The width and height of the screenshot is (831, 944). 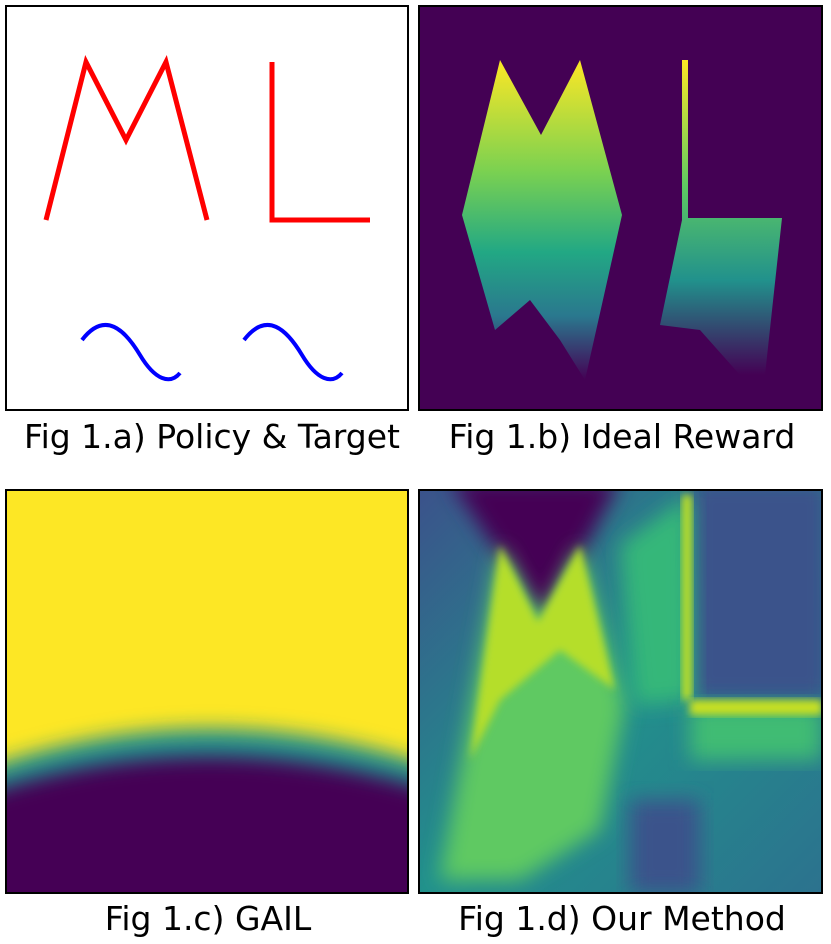 What do you see at coordinates (622, 436) in the screenshot?
I see `caption: Fig 1.b) Ideal Reward` at bounding box center [622, 436].